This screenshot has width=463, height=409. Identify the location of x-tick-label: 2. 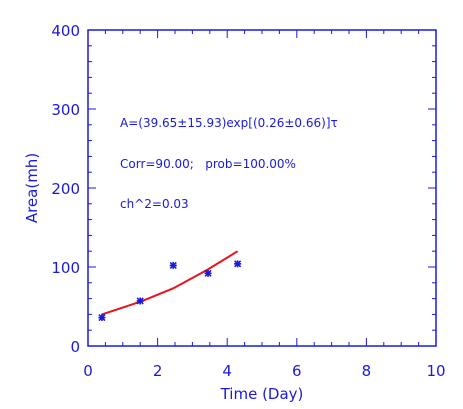
(158, 371).